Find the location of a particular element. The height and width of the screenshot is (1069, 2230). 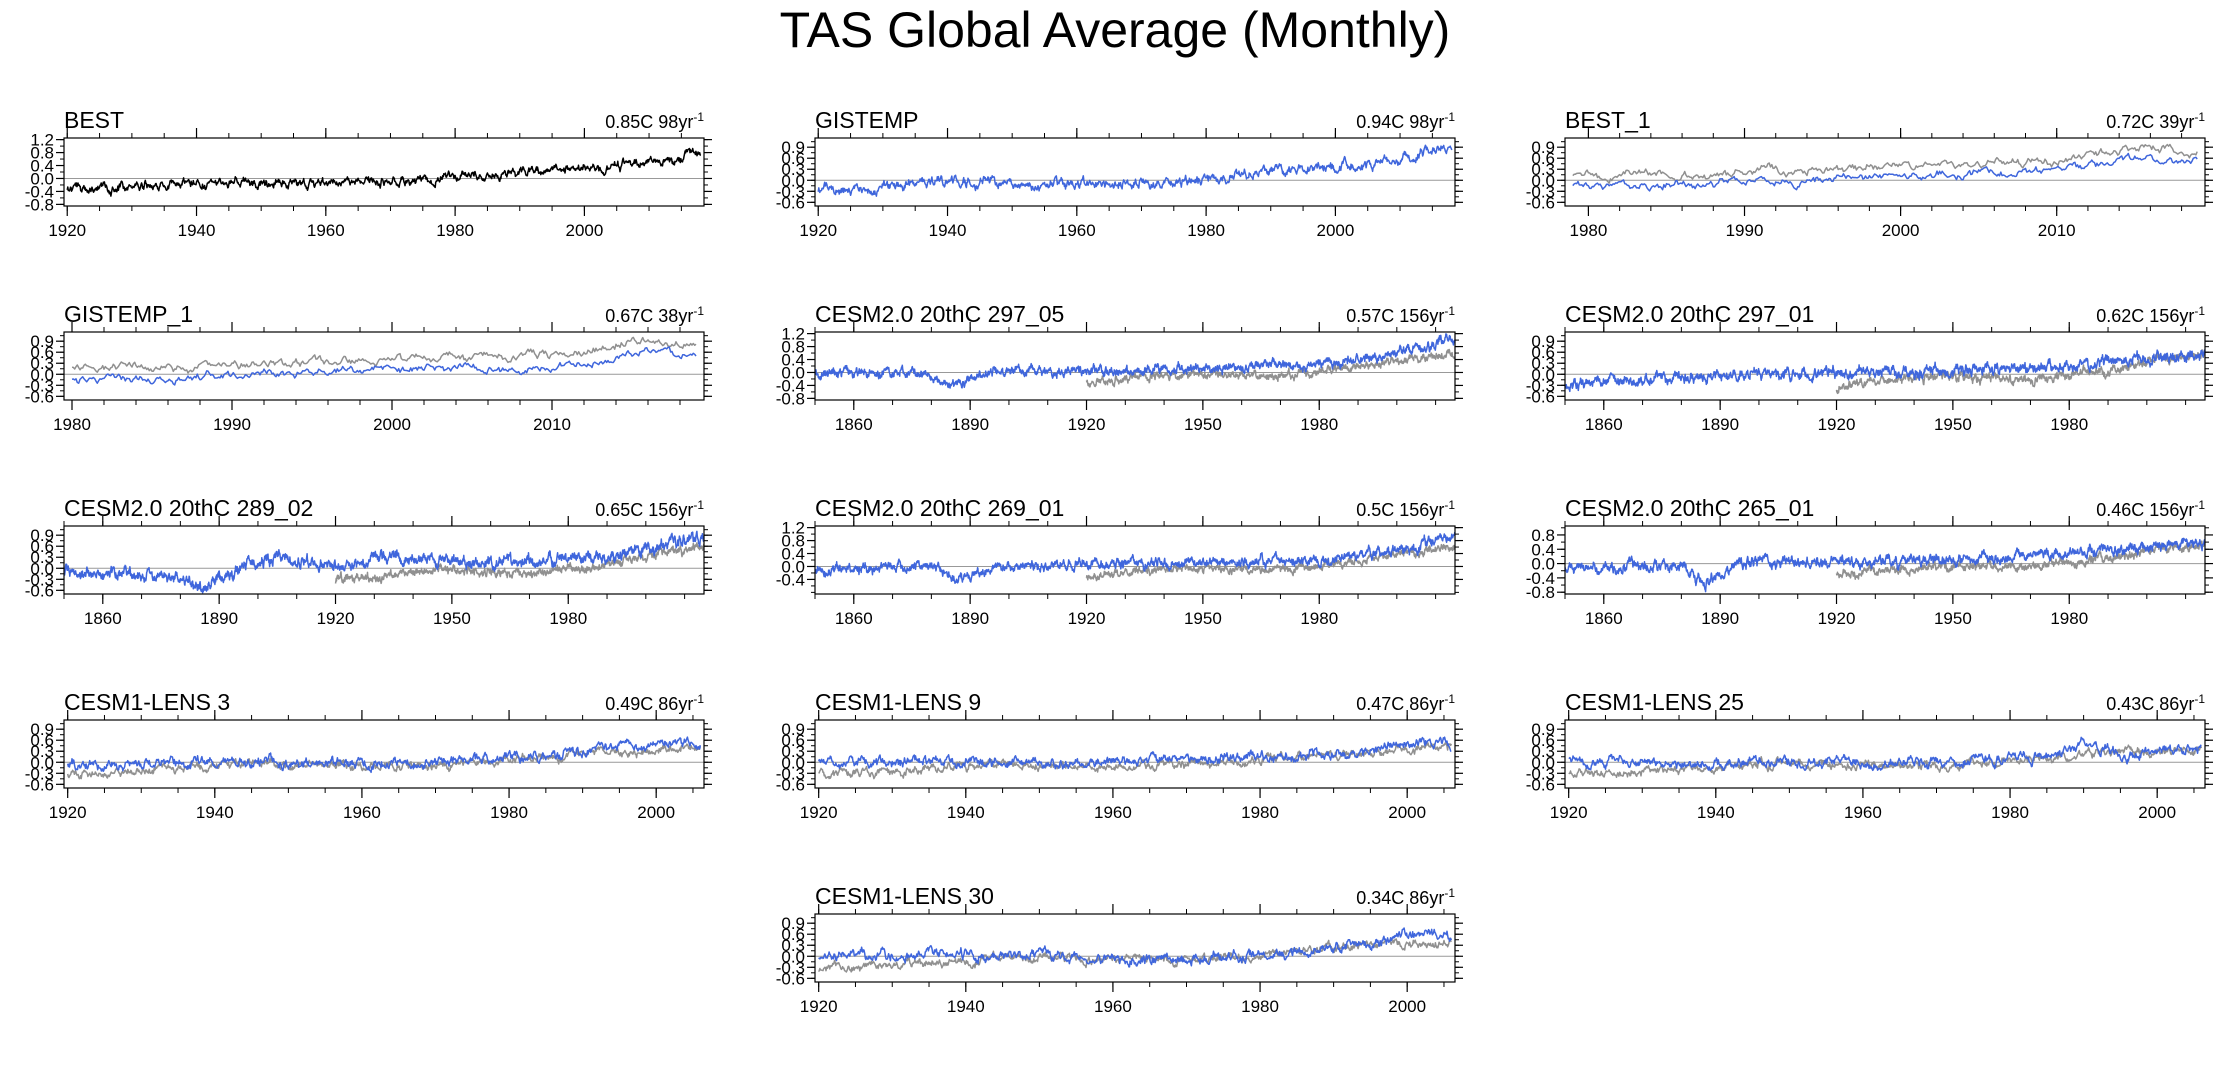

x-tick-label: 1960 is located at coordinates (1113, 812).